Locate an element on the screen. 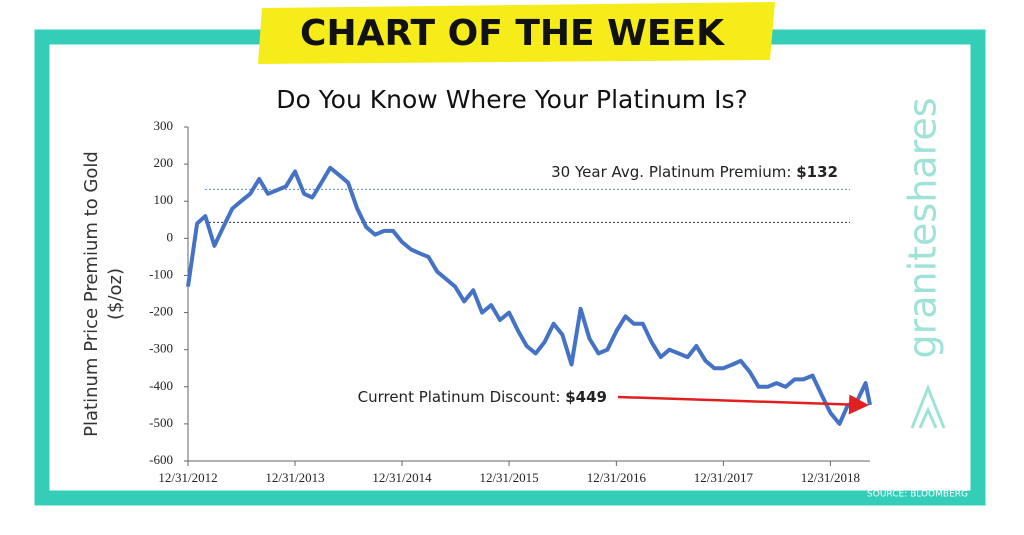  annotation: 30 Year Avg. Platinum Premium: $132 is located at coordinates (694, 172).